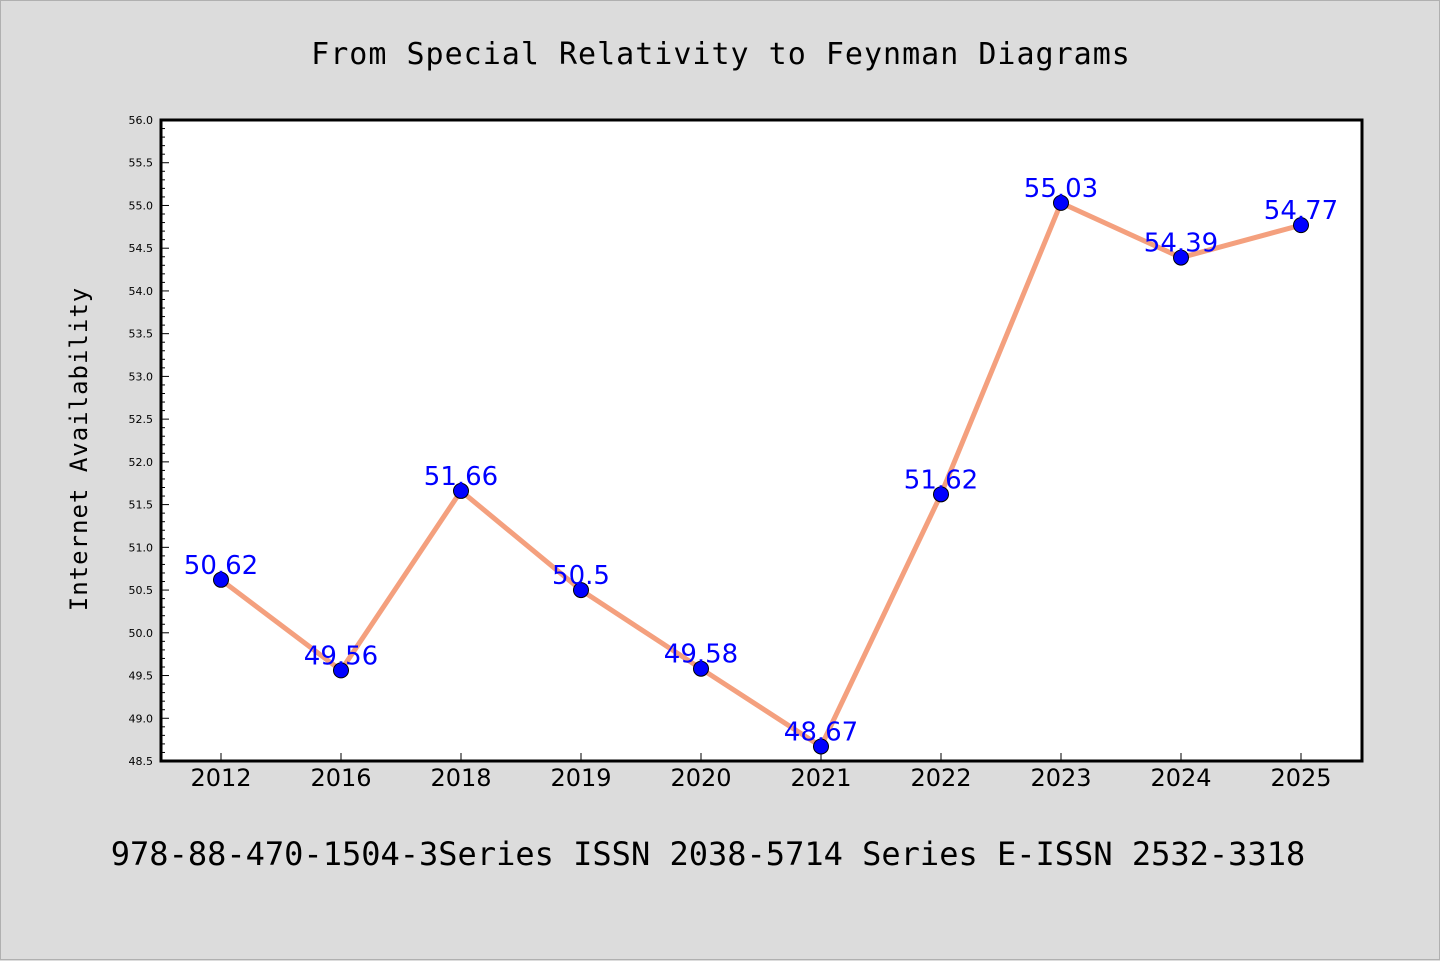 This screenshot has height=961, width=1440. What do you see at coordinates (460, 778) in the screenshot?
I see `x-tick-label: 2018` at bounding box center [460, 778].